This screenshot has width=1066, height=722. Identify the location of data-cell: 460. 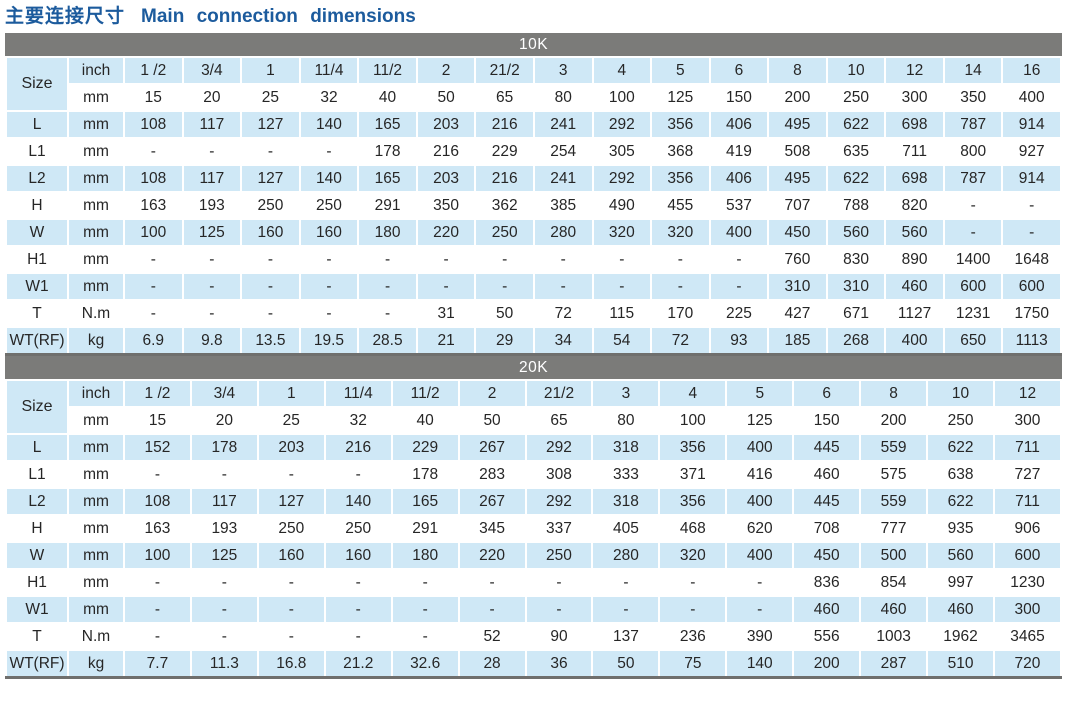
(827, 609).